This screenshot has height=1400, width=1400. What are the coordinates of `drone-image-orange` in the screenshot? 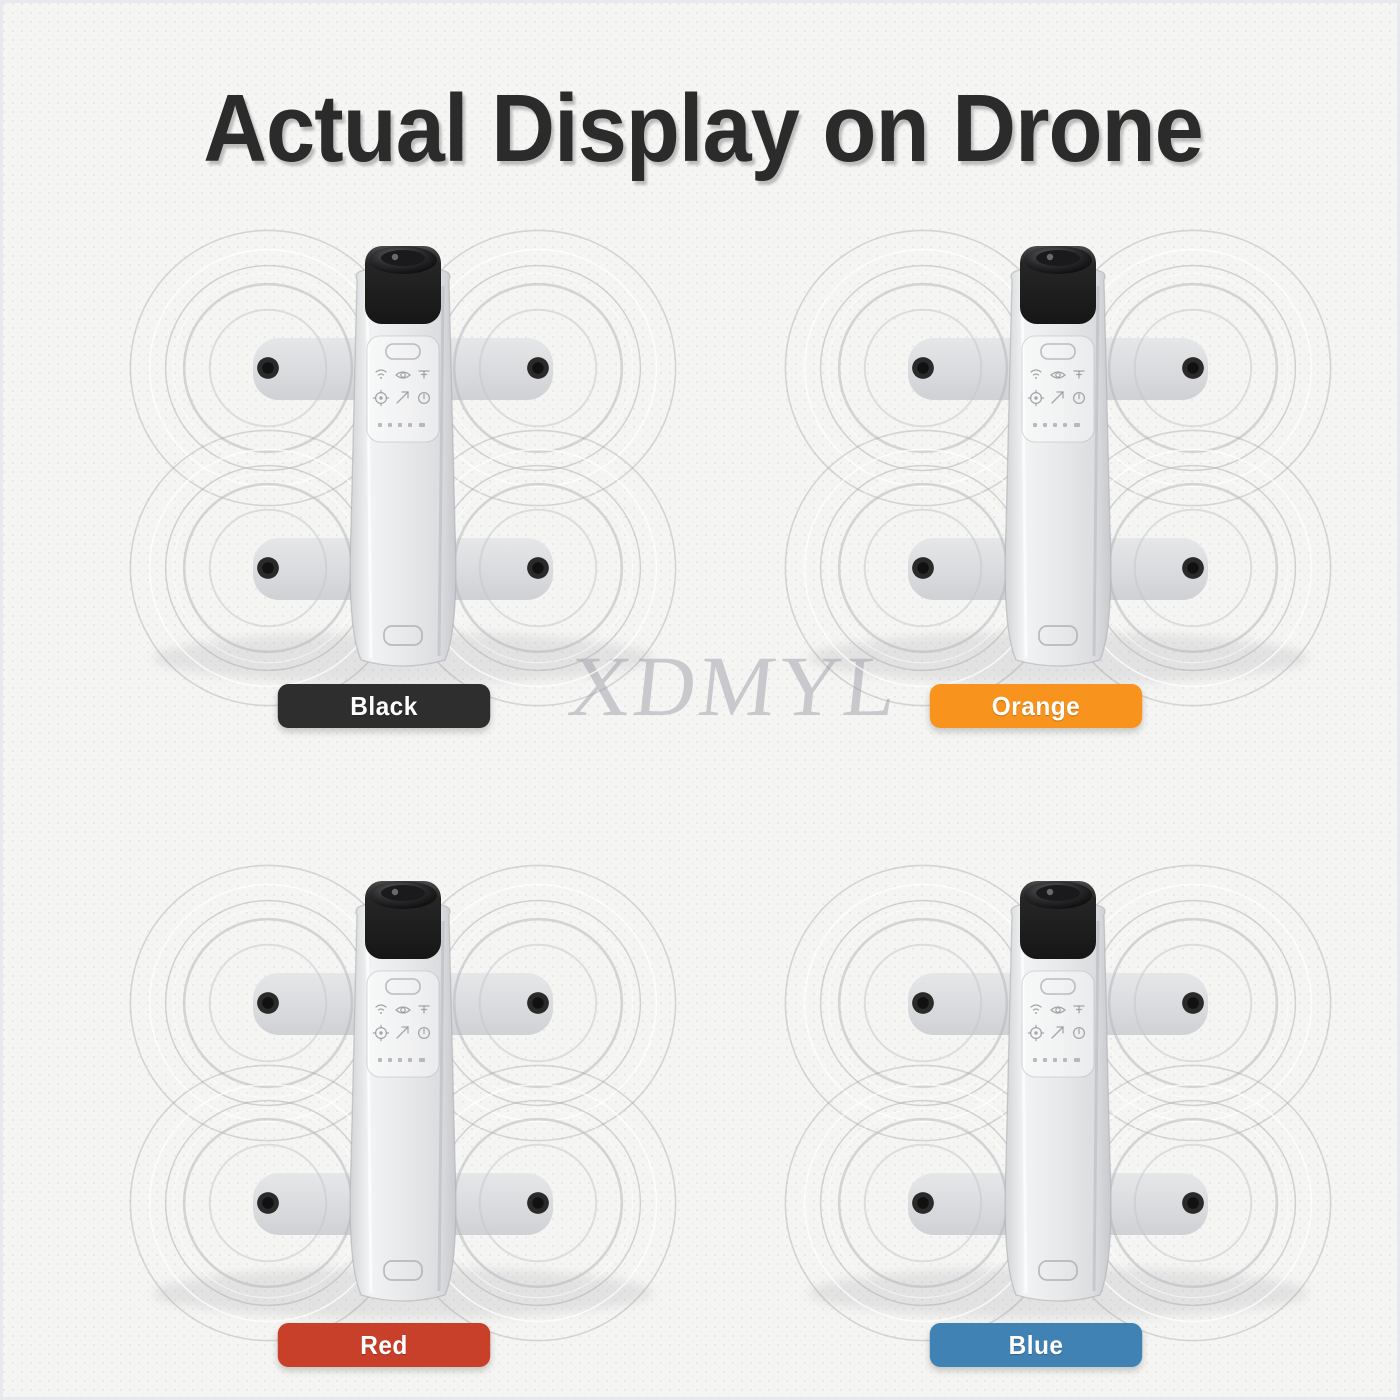 It's located at (1058, 468).